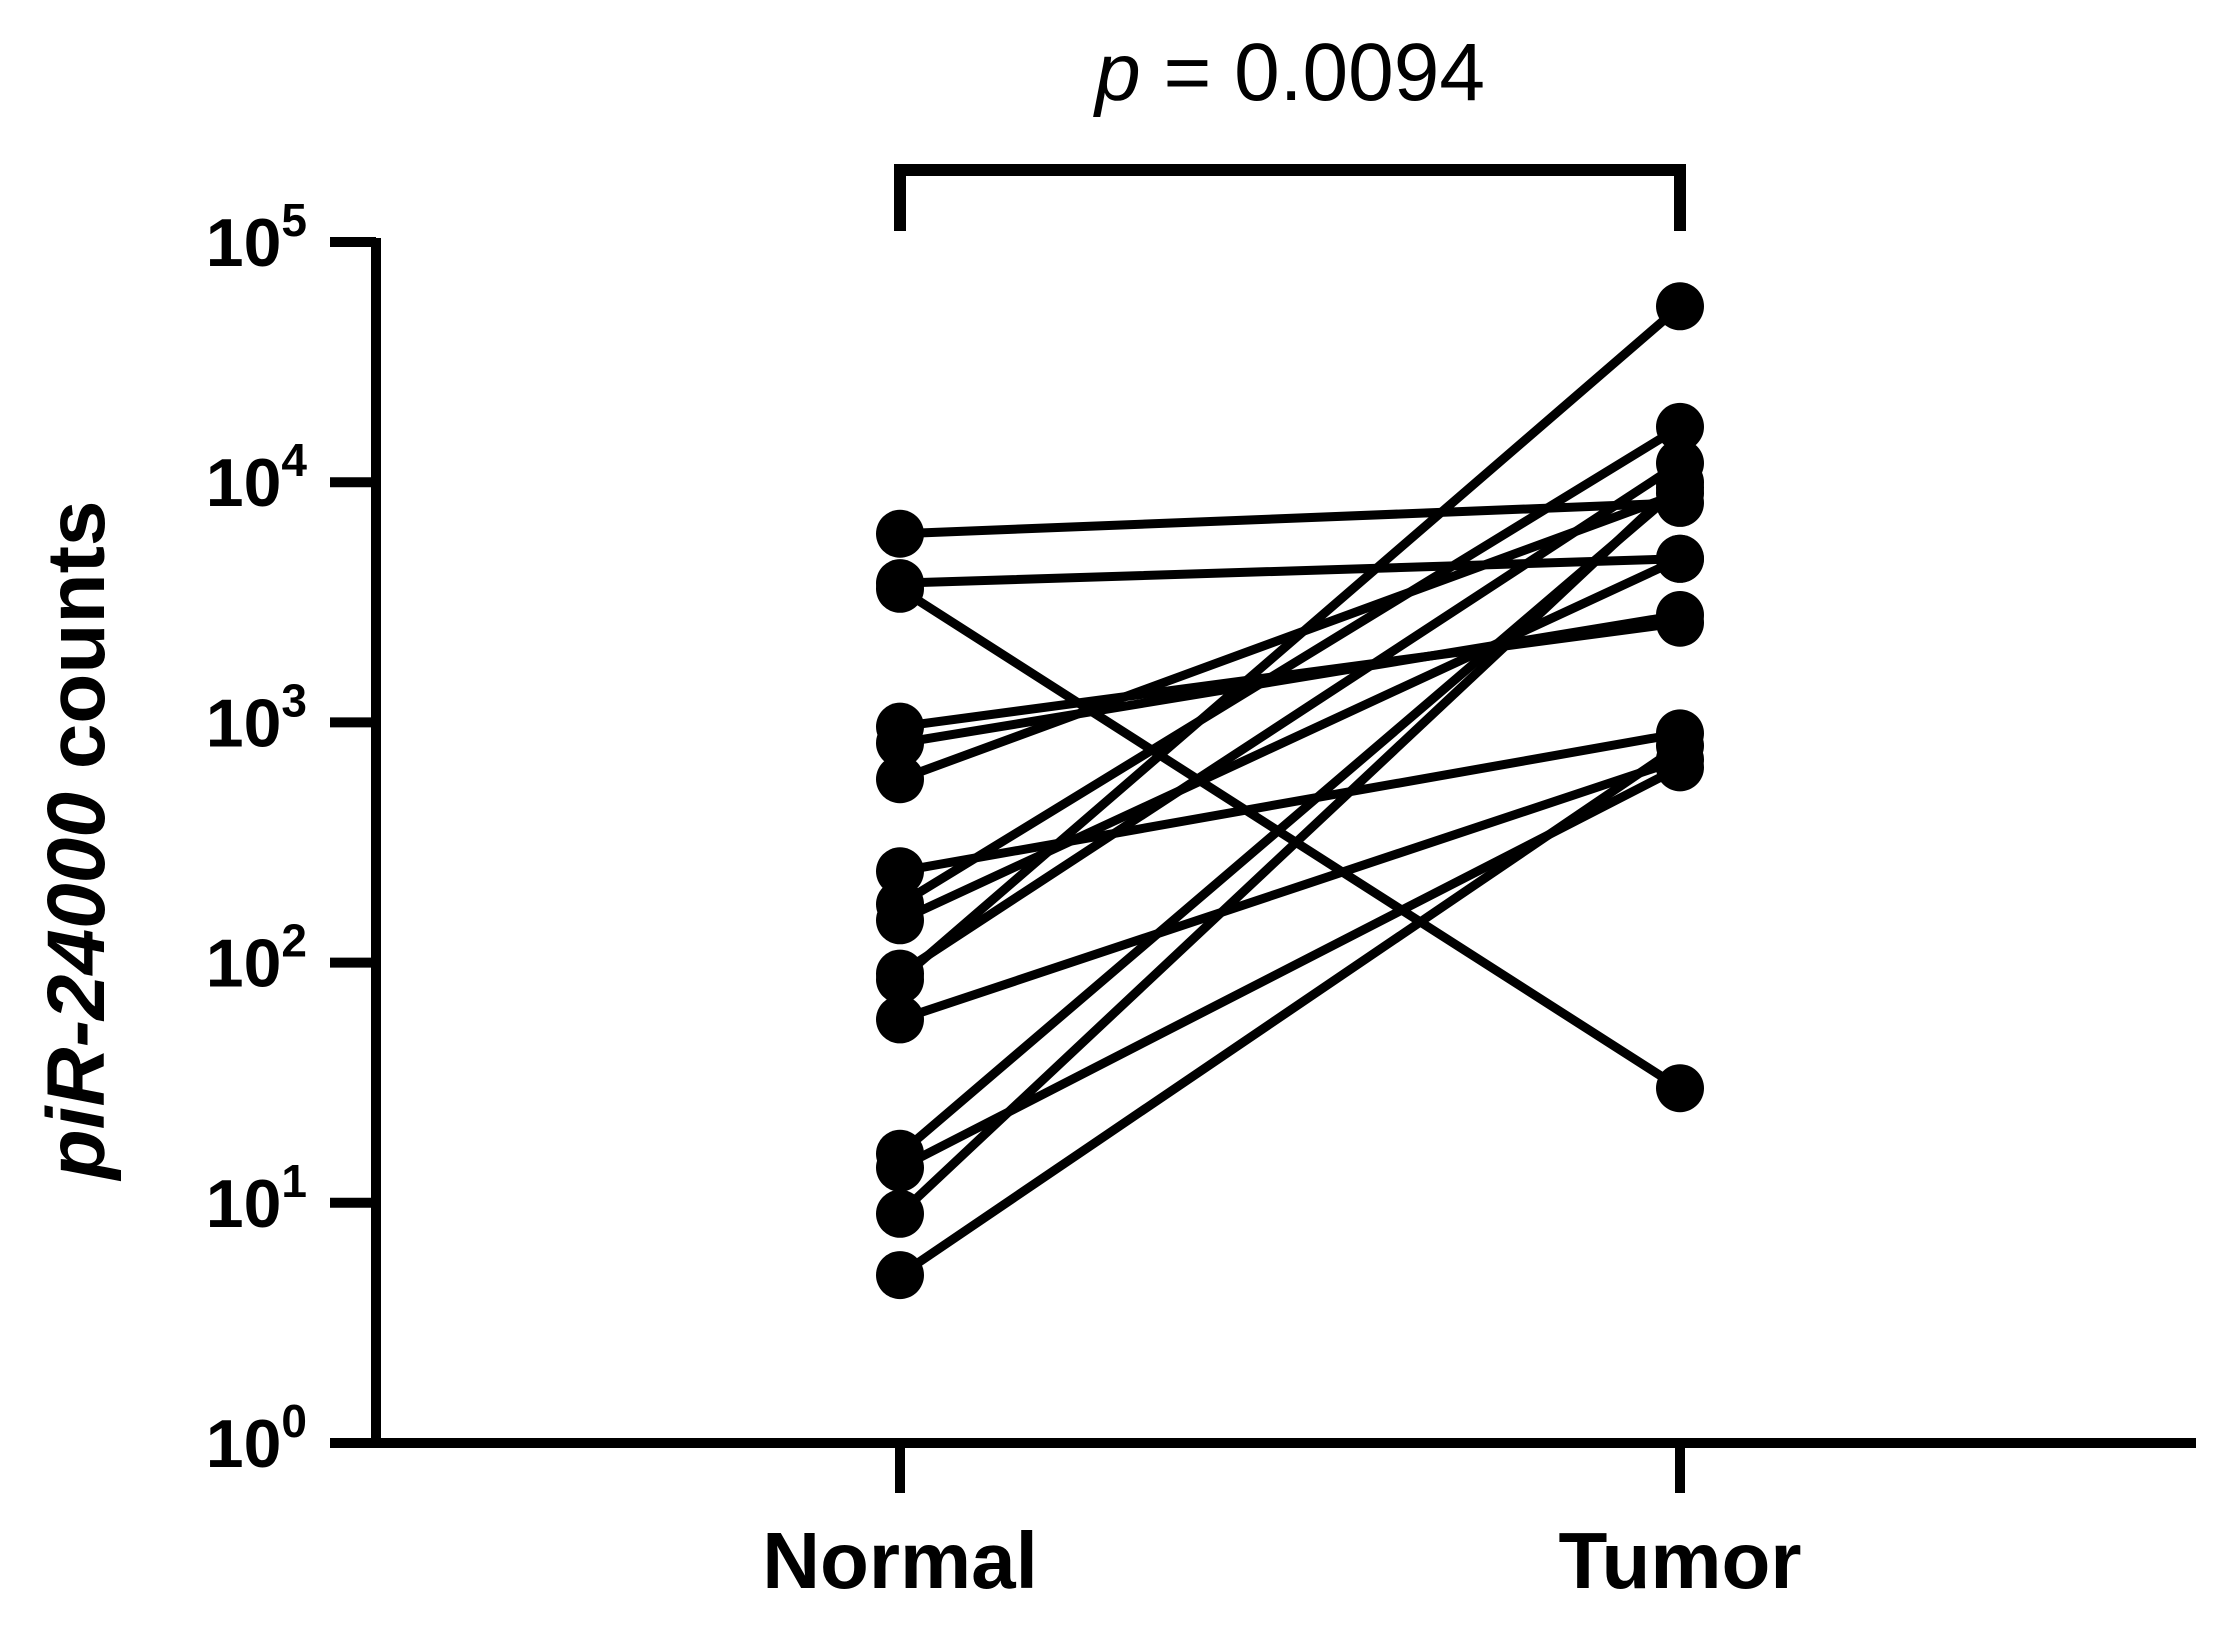 The height and width of the screenshot is (1626, 2218). I want to click on y-tick-label-4: 10⁴, so click(257, 477).